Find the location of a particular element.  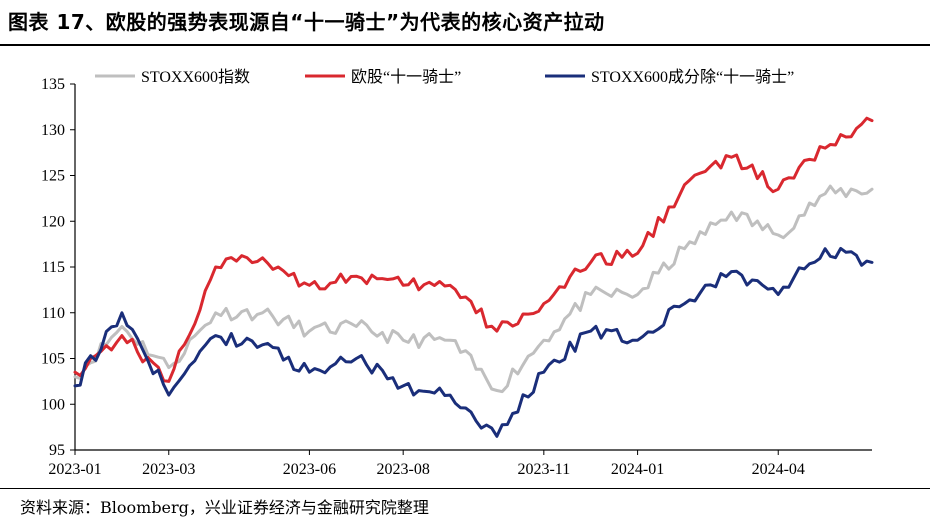

figure-title: 图表 17、欧股的强势表现源自“十一骑士”为代表的核心资产拉动 is located at coordinates (306, 22).